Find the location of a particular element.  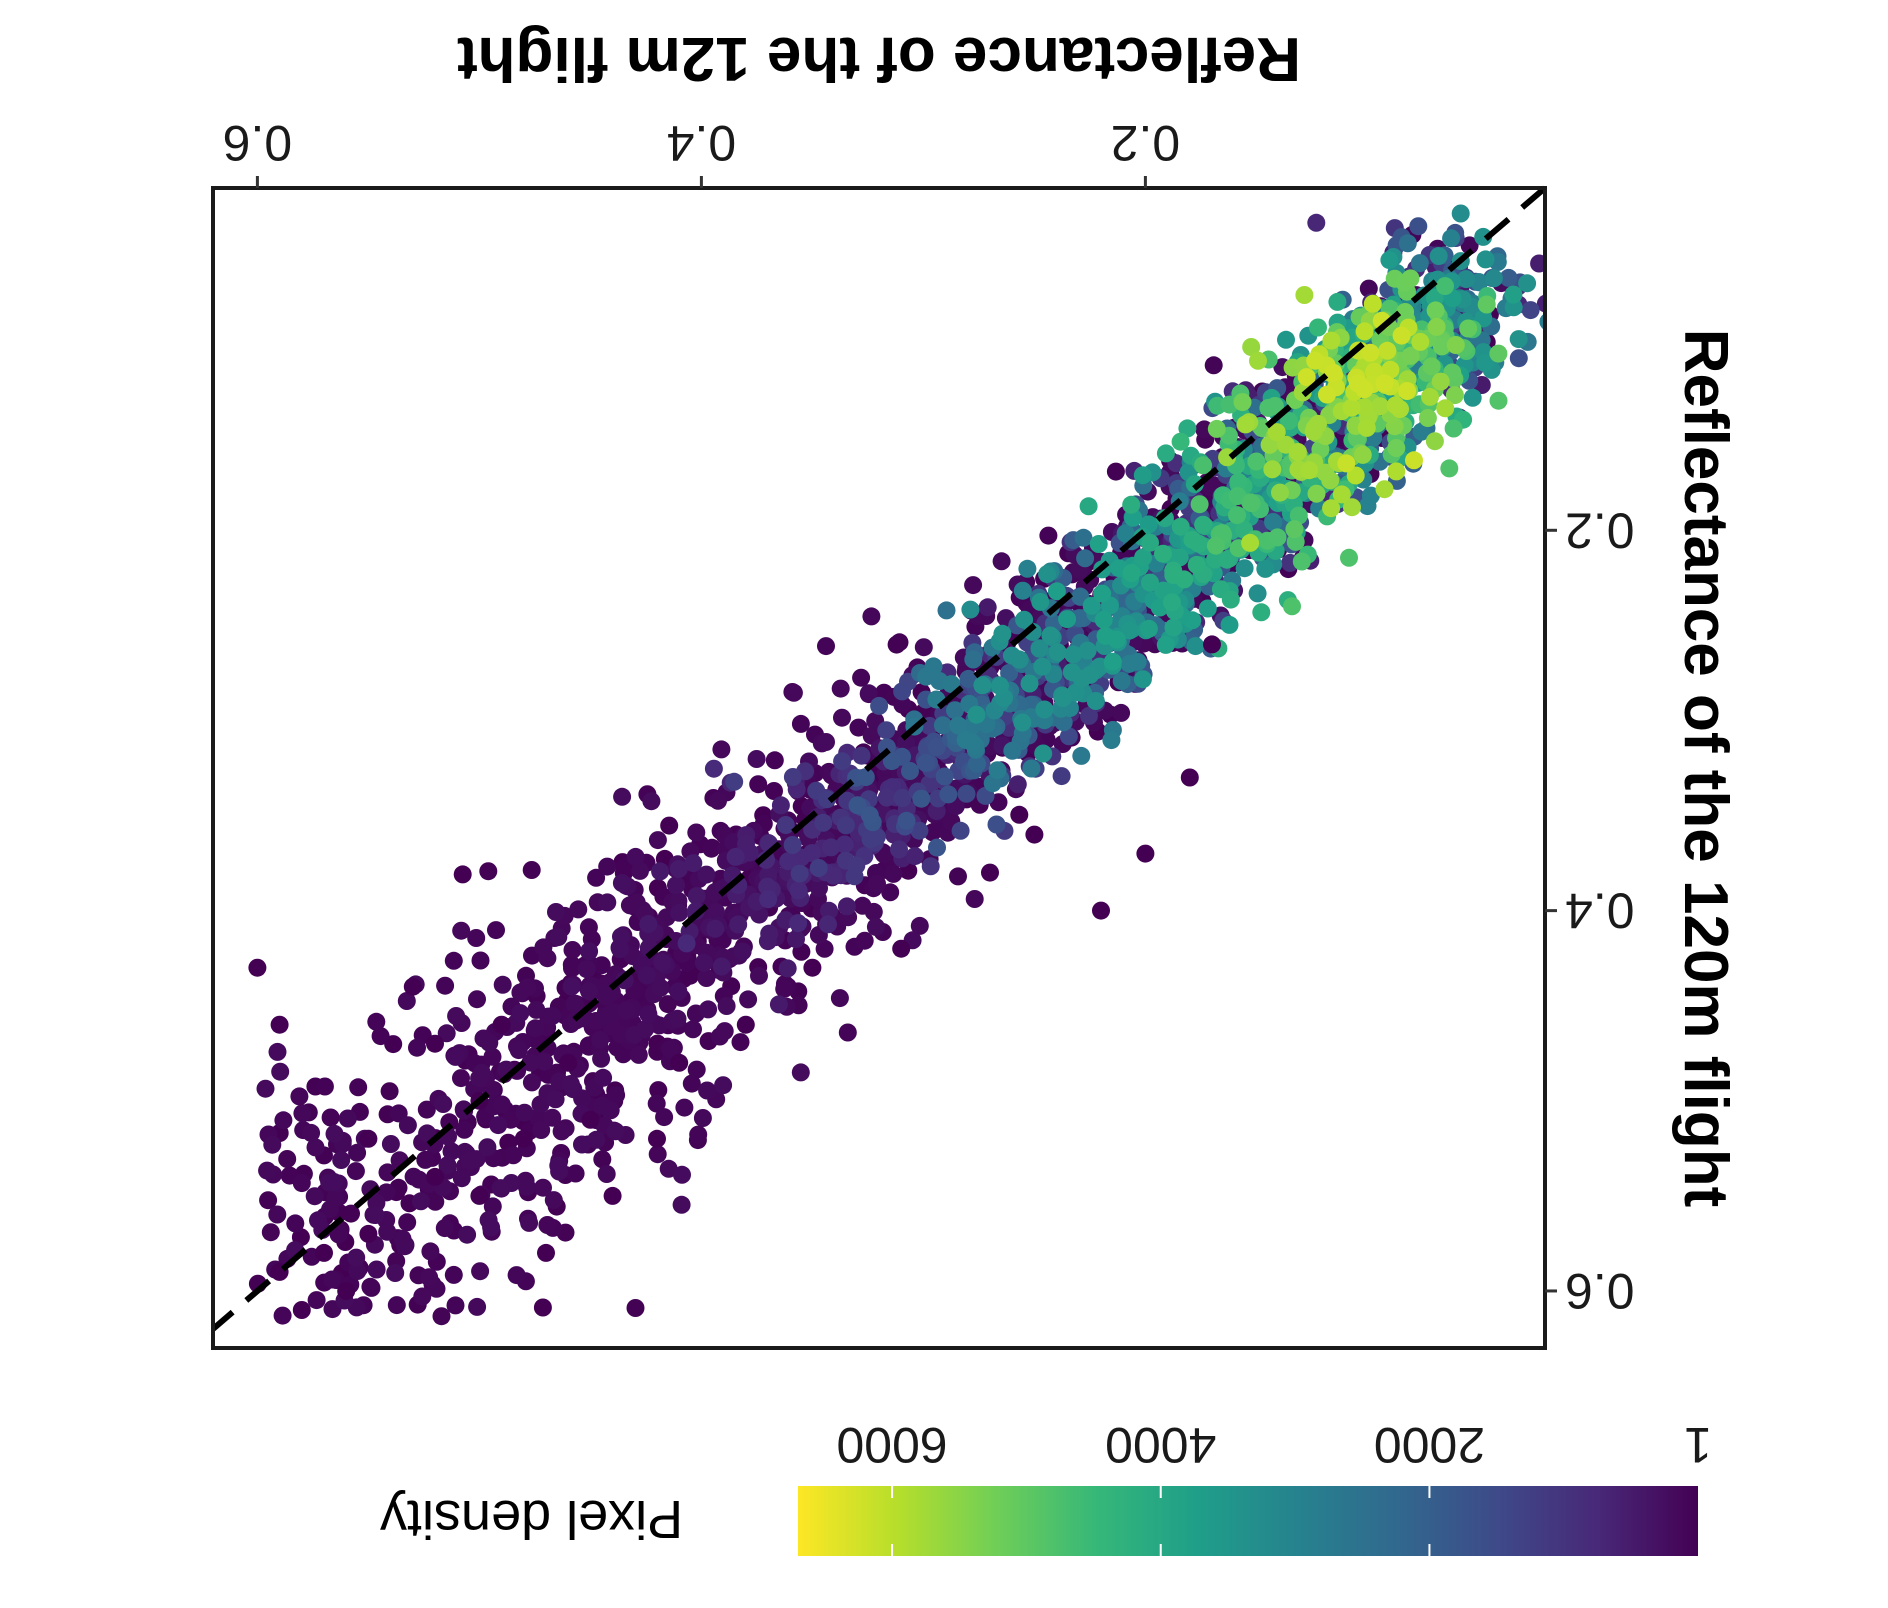

x-axis-title: Reflectance of the 12m flight is located at coordinates (879, 58).